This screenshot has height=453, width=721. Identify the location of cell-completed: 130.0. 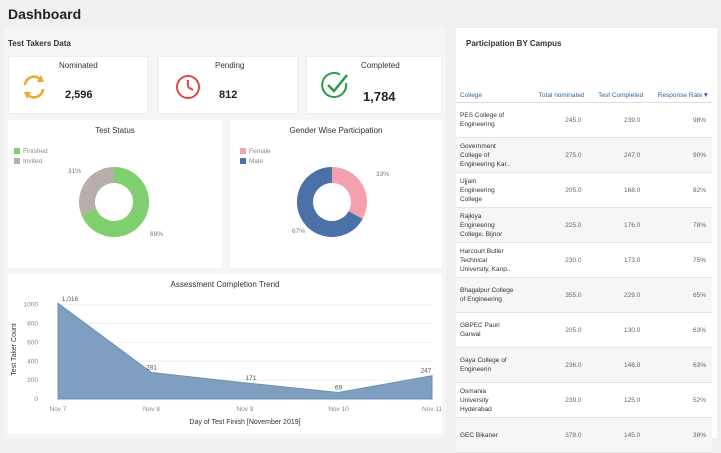
(617, 330).